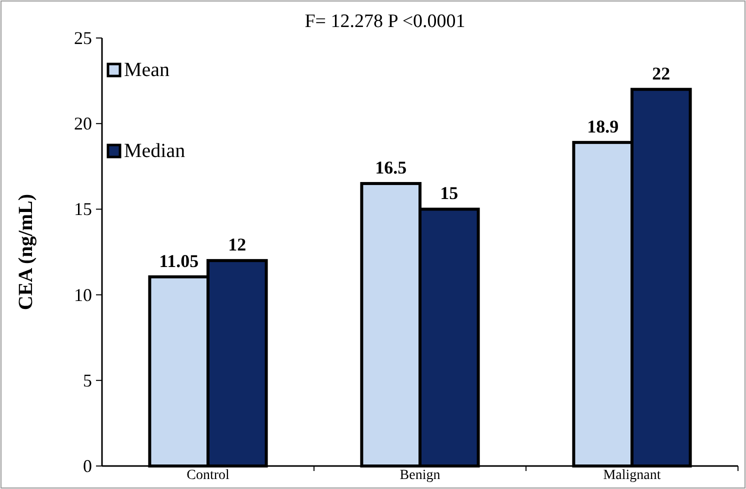 The width and height of the screenshot is (746, 489). Describe the element at coordinates (83, 209) in the screenshot. I see `y-tick-label: 15` at that location.